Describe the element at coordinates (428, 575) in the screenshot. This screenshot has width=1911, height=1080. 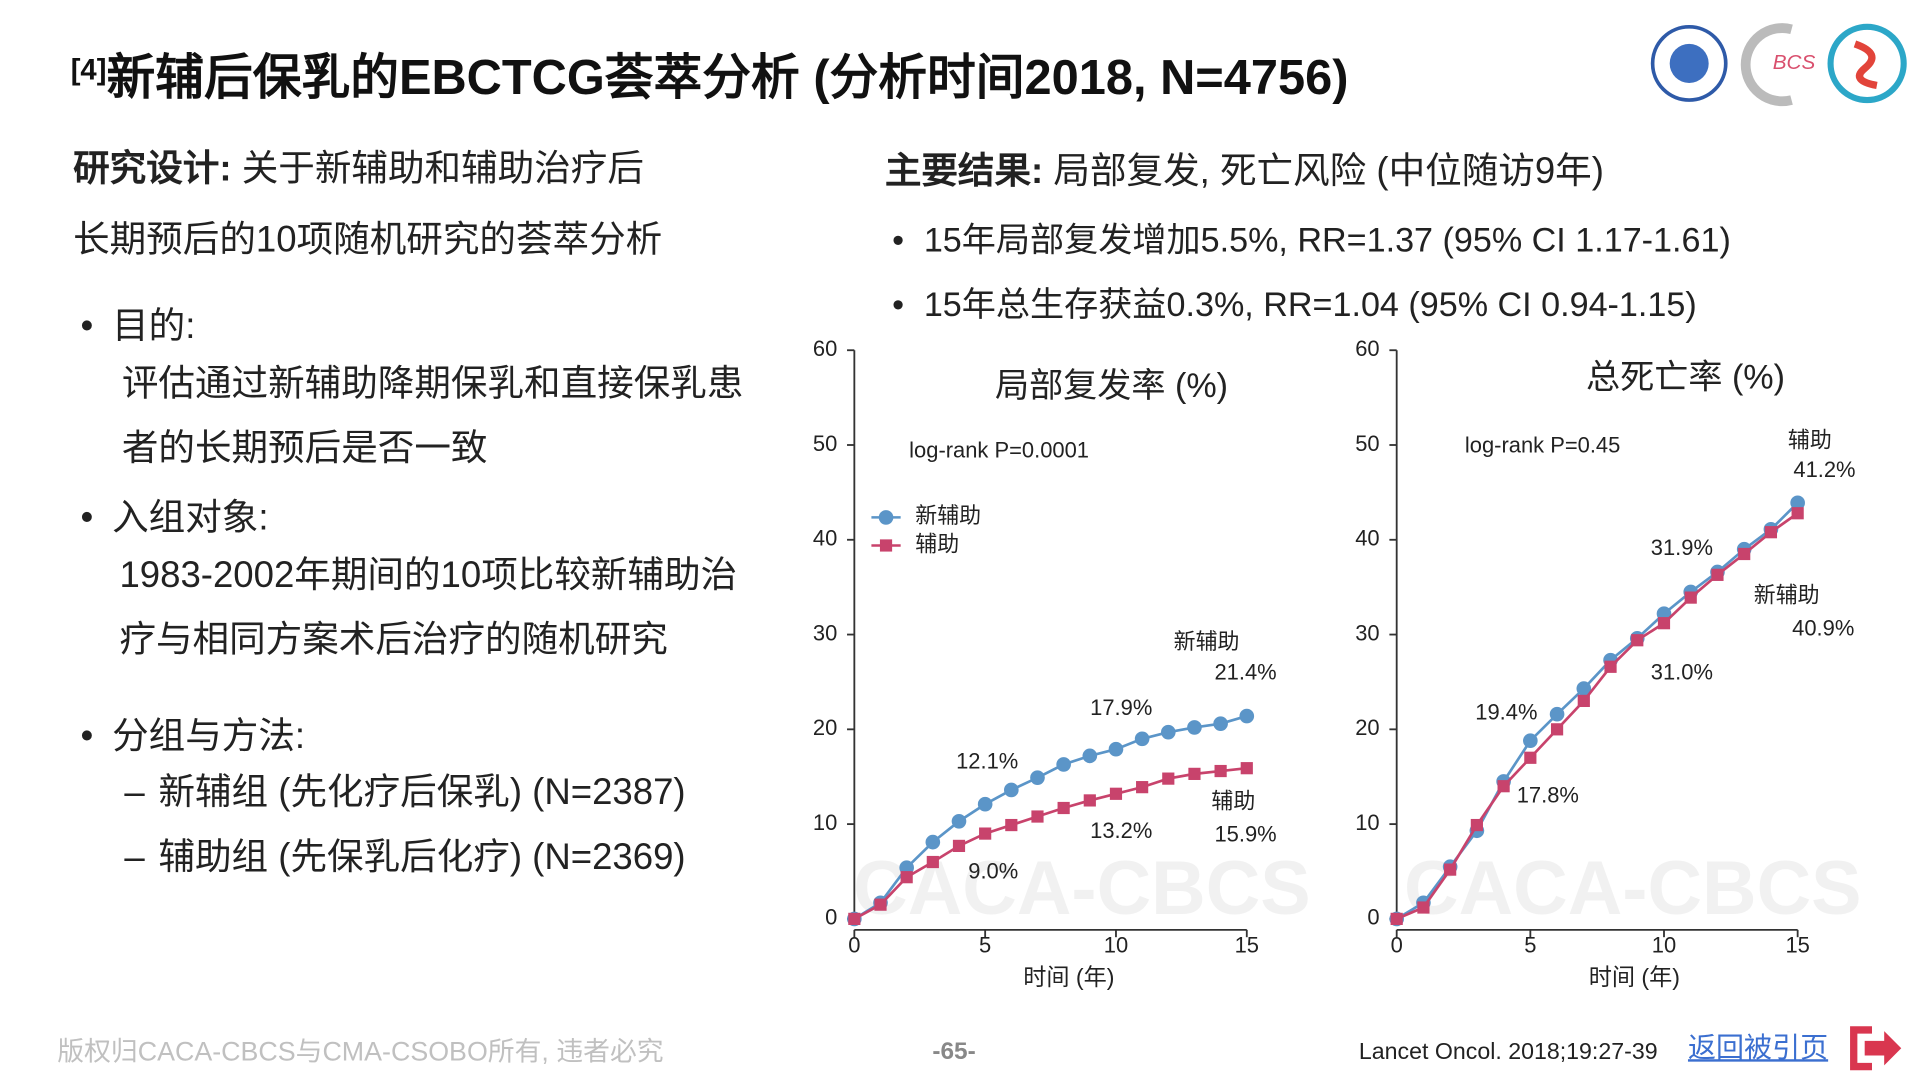
I see `section-line: 1983-2002年期间的10项比较新辅助治` at that location.